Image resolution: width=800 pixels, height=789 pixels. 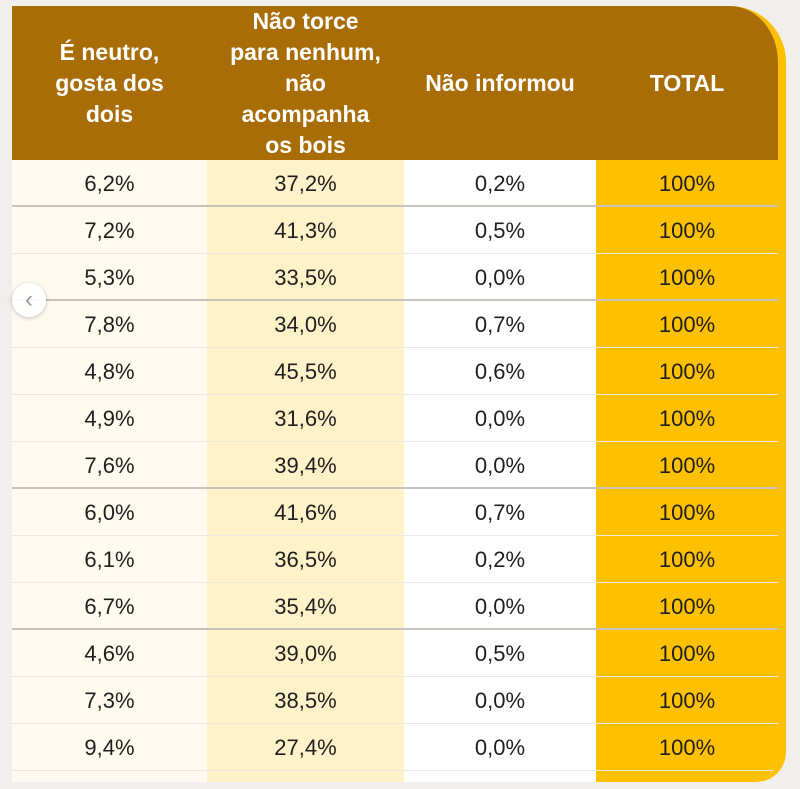 I want to click on cell-neutral: 9,4%, so click(x=109, y=747).